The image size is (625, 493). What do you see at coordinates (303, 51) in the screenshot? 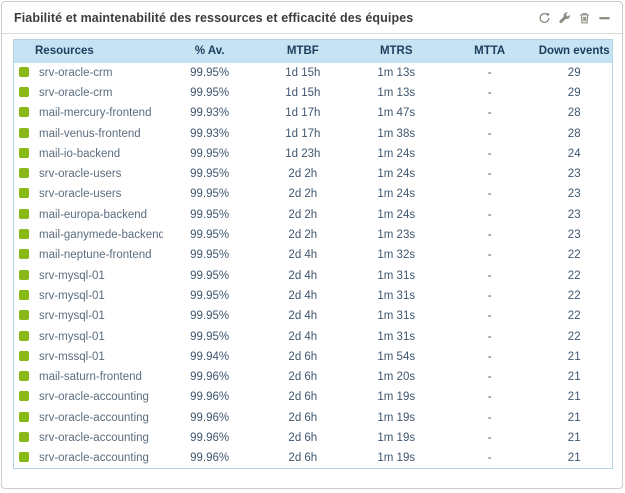
I see `column-header-mtbf: MTBF` at bounding box center [303, 51].